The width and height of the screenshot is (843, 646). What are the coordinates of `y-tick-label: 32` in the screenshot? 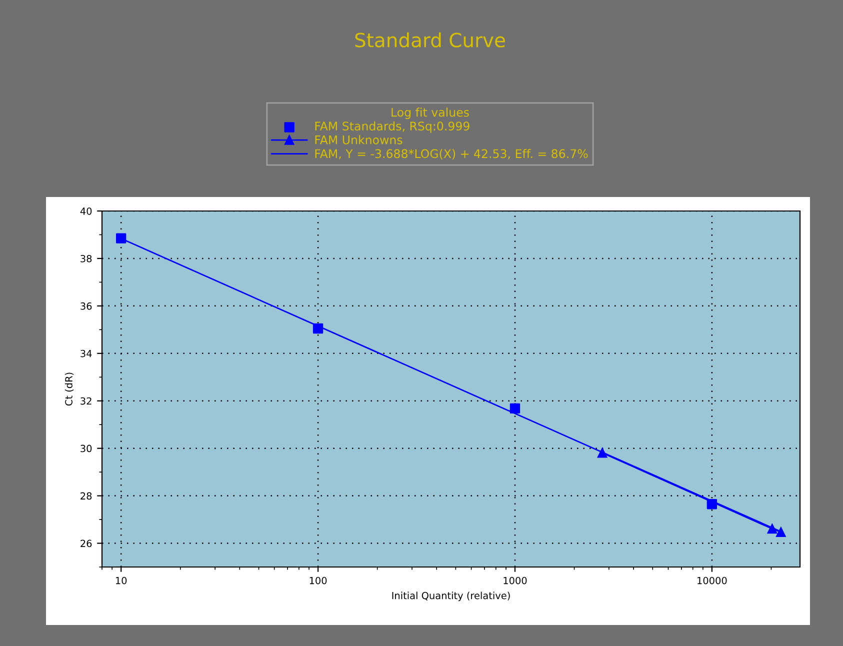 It's located at (86, 401).